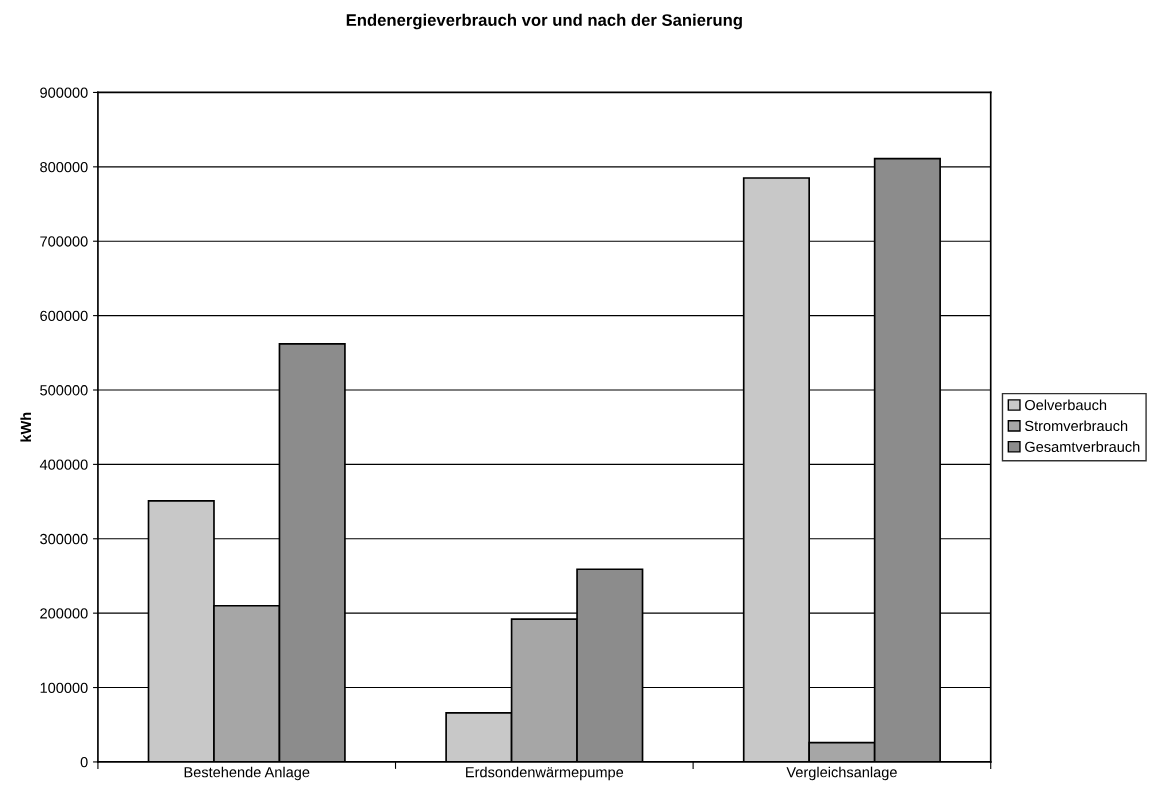 The width and height of the screenshot is (1152, 797). Describe the element at coordinates (247, 773) in the screenshot. I see `x-tick-label: Bestehende Anlage` at that location.